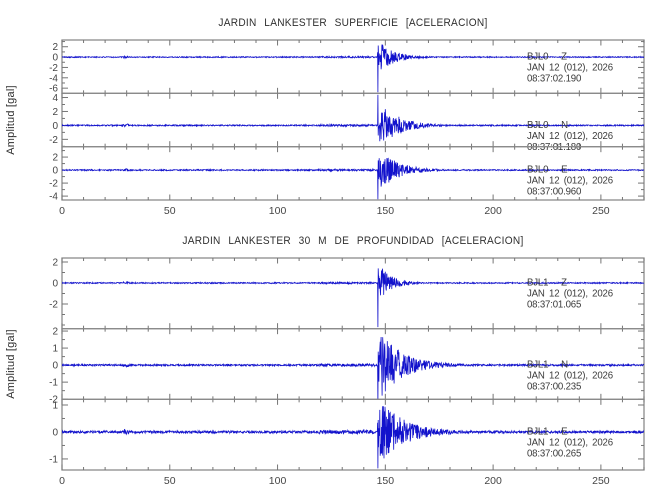 The height and width of the screenshot is (500, 650). What do you see at coordinates (547, 431) in the screenshot?
I see `trace-station-label: BJL1 E` at bounding box center [547, 431].